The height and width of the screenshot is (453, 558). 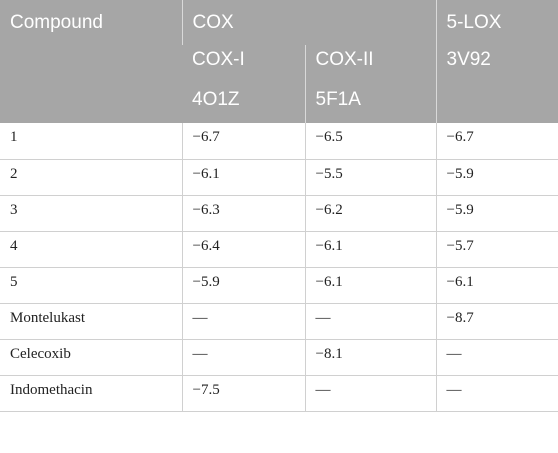 What do you see at coordinates (243, 212) in the screenshot?
I see `cell-cox-i: −6.3` at bounding box center [243, 212].